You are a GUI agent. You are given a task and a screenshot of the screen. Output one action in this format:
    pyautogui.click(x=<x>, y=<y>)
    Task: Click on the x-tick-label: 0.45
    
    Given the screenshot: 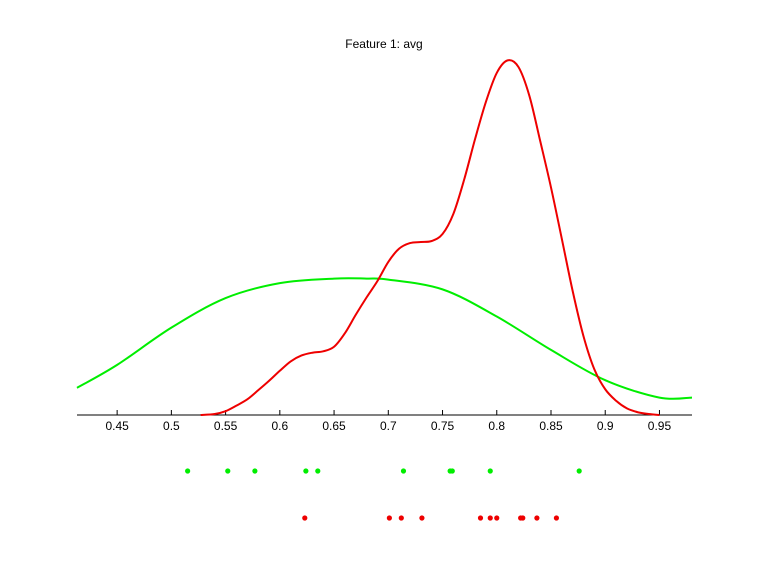 What is the action you would take?
    pyautogui.click(x=117, y=426)
    